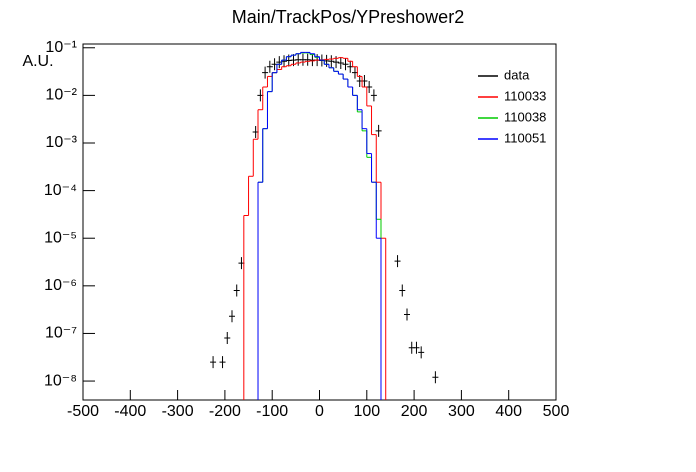 The height and width of the screenshot is (472, 696). Describe the element at coordinates (60, 237) in the screenshot. I see `y-tick-label: 10⁻⁵` at that location.